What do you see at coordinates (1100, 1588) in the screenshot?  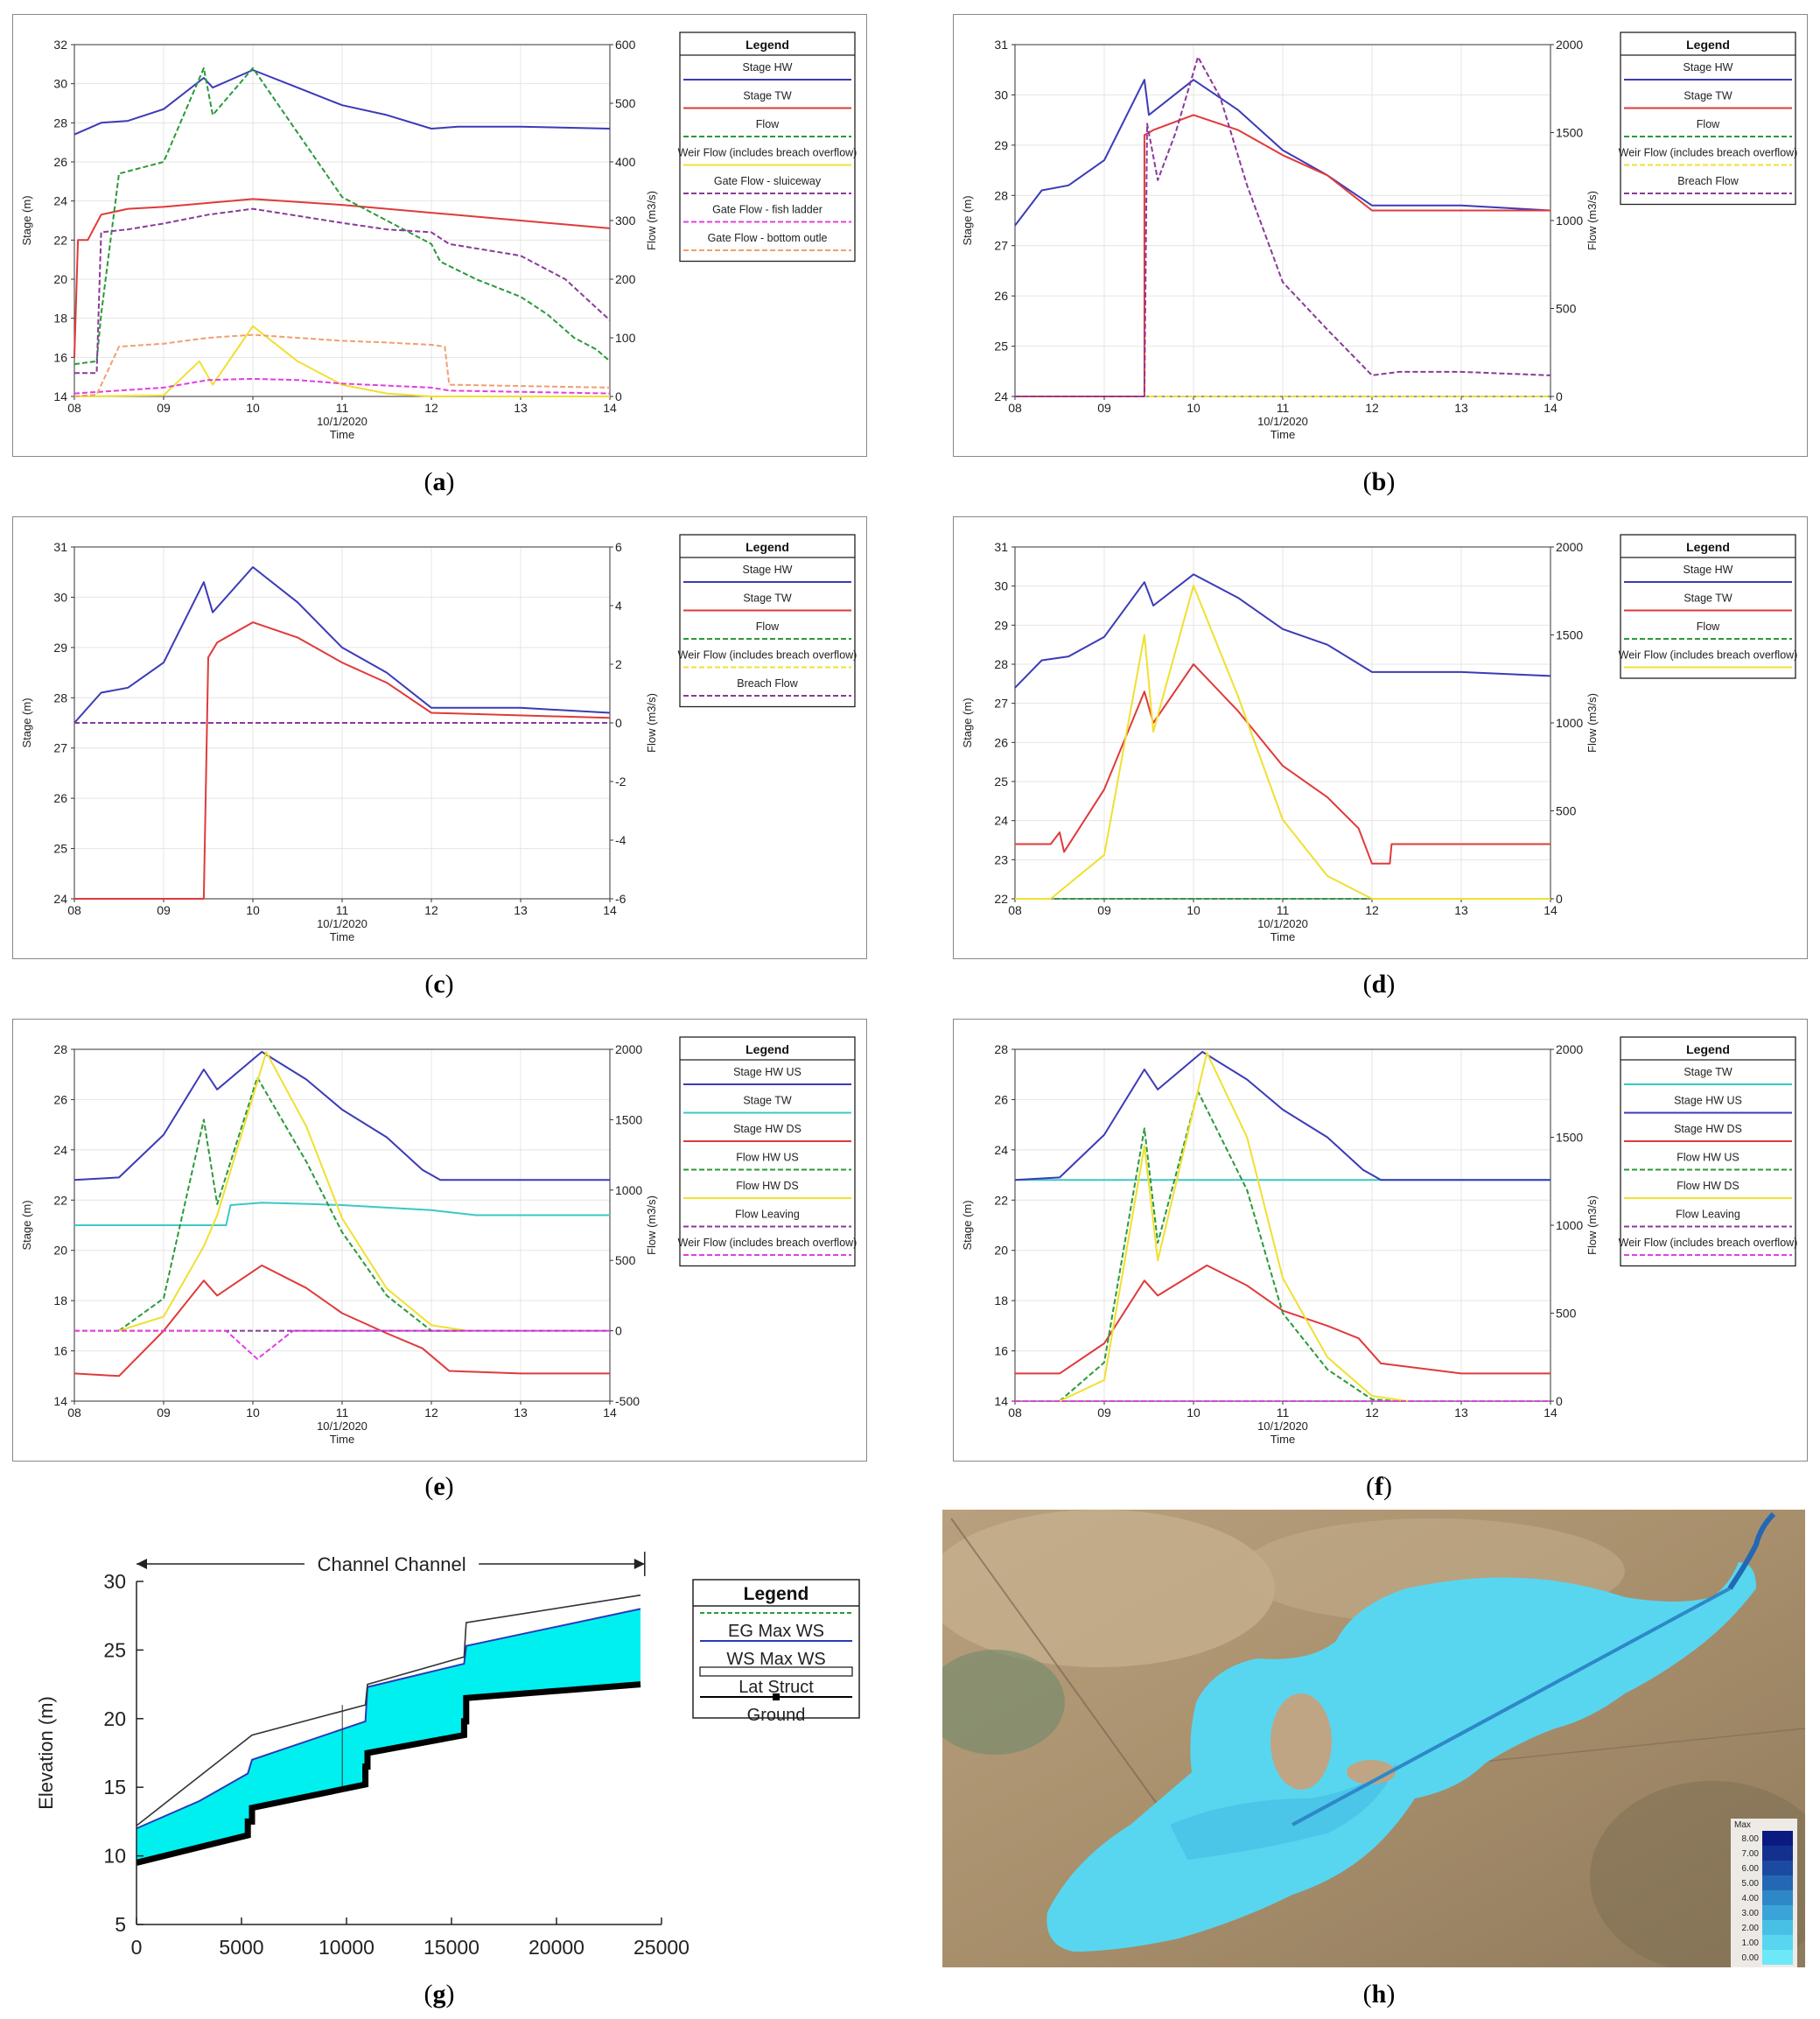 I see `terrain-patch` at bounding box center [1100, 1588].